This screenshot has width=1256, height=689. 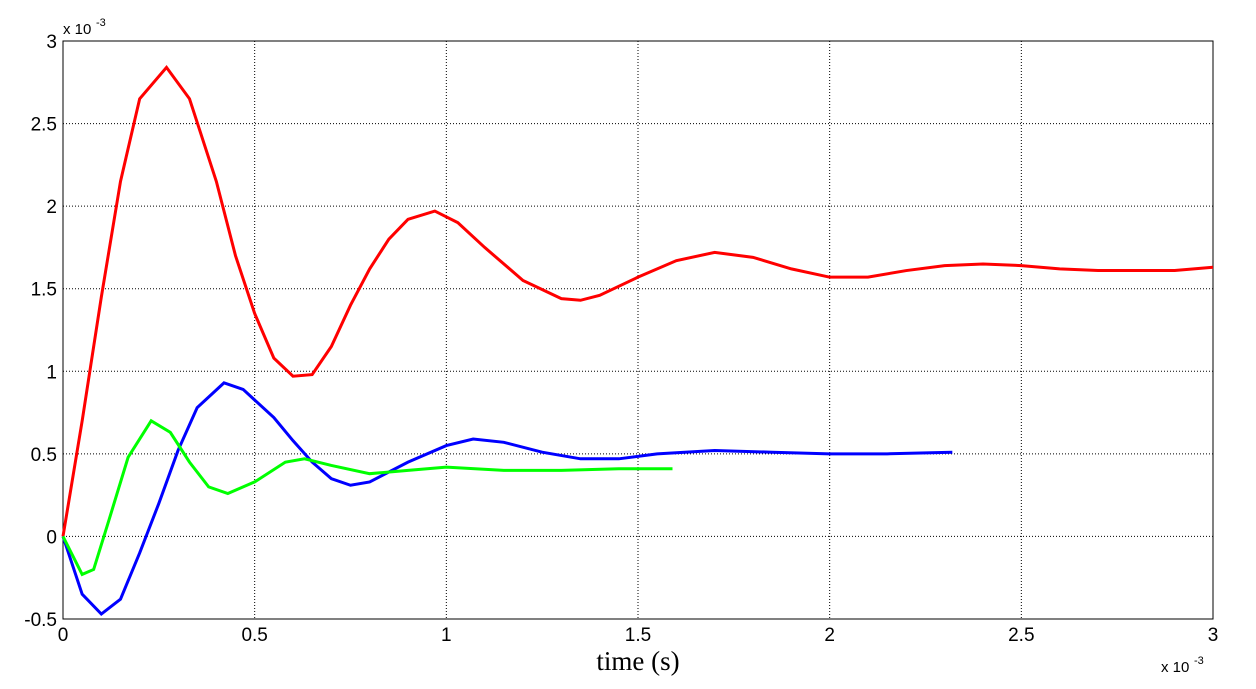 I want to click on y-tick-label: 0, so click(x=51, y=537).